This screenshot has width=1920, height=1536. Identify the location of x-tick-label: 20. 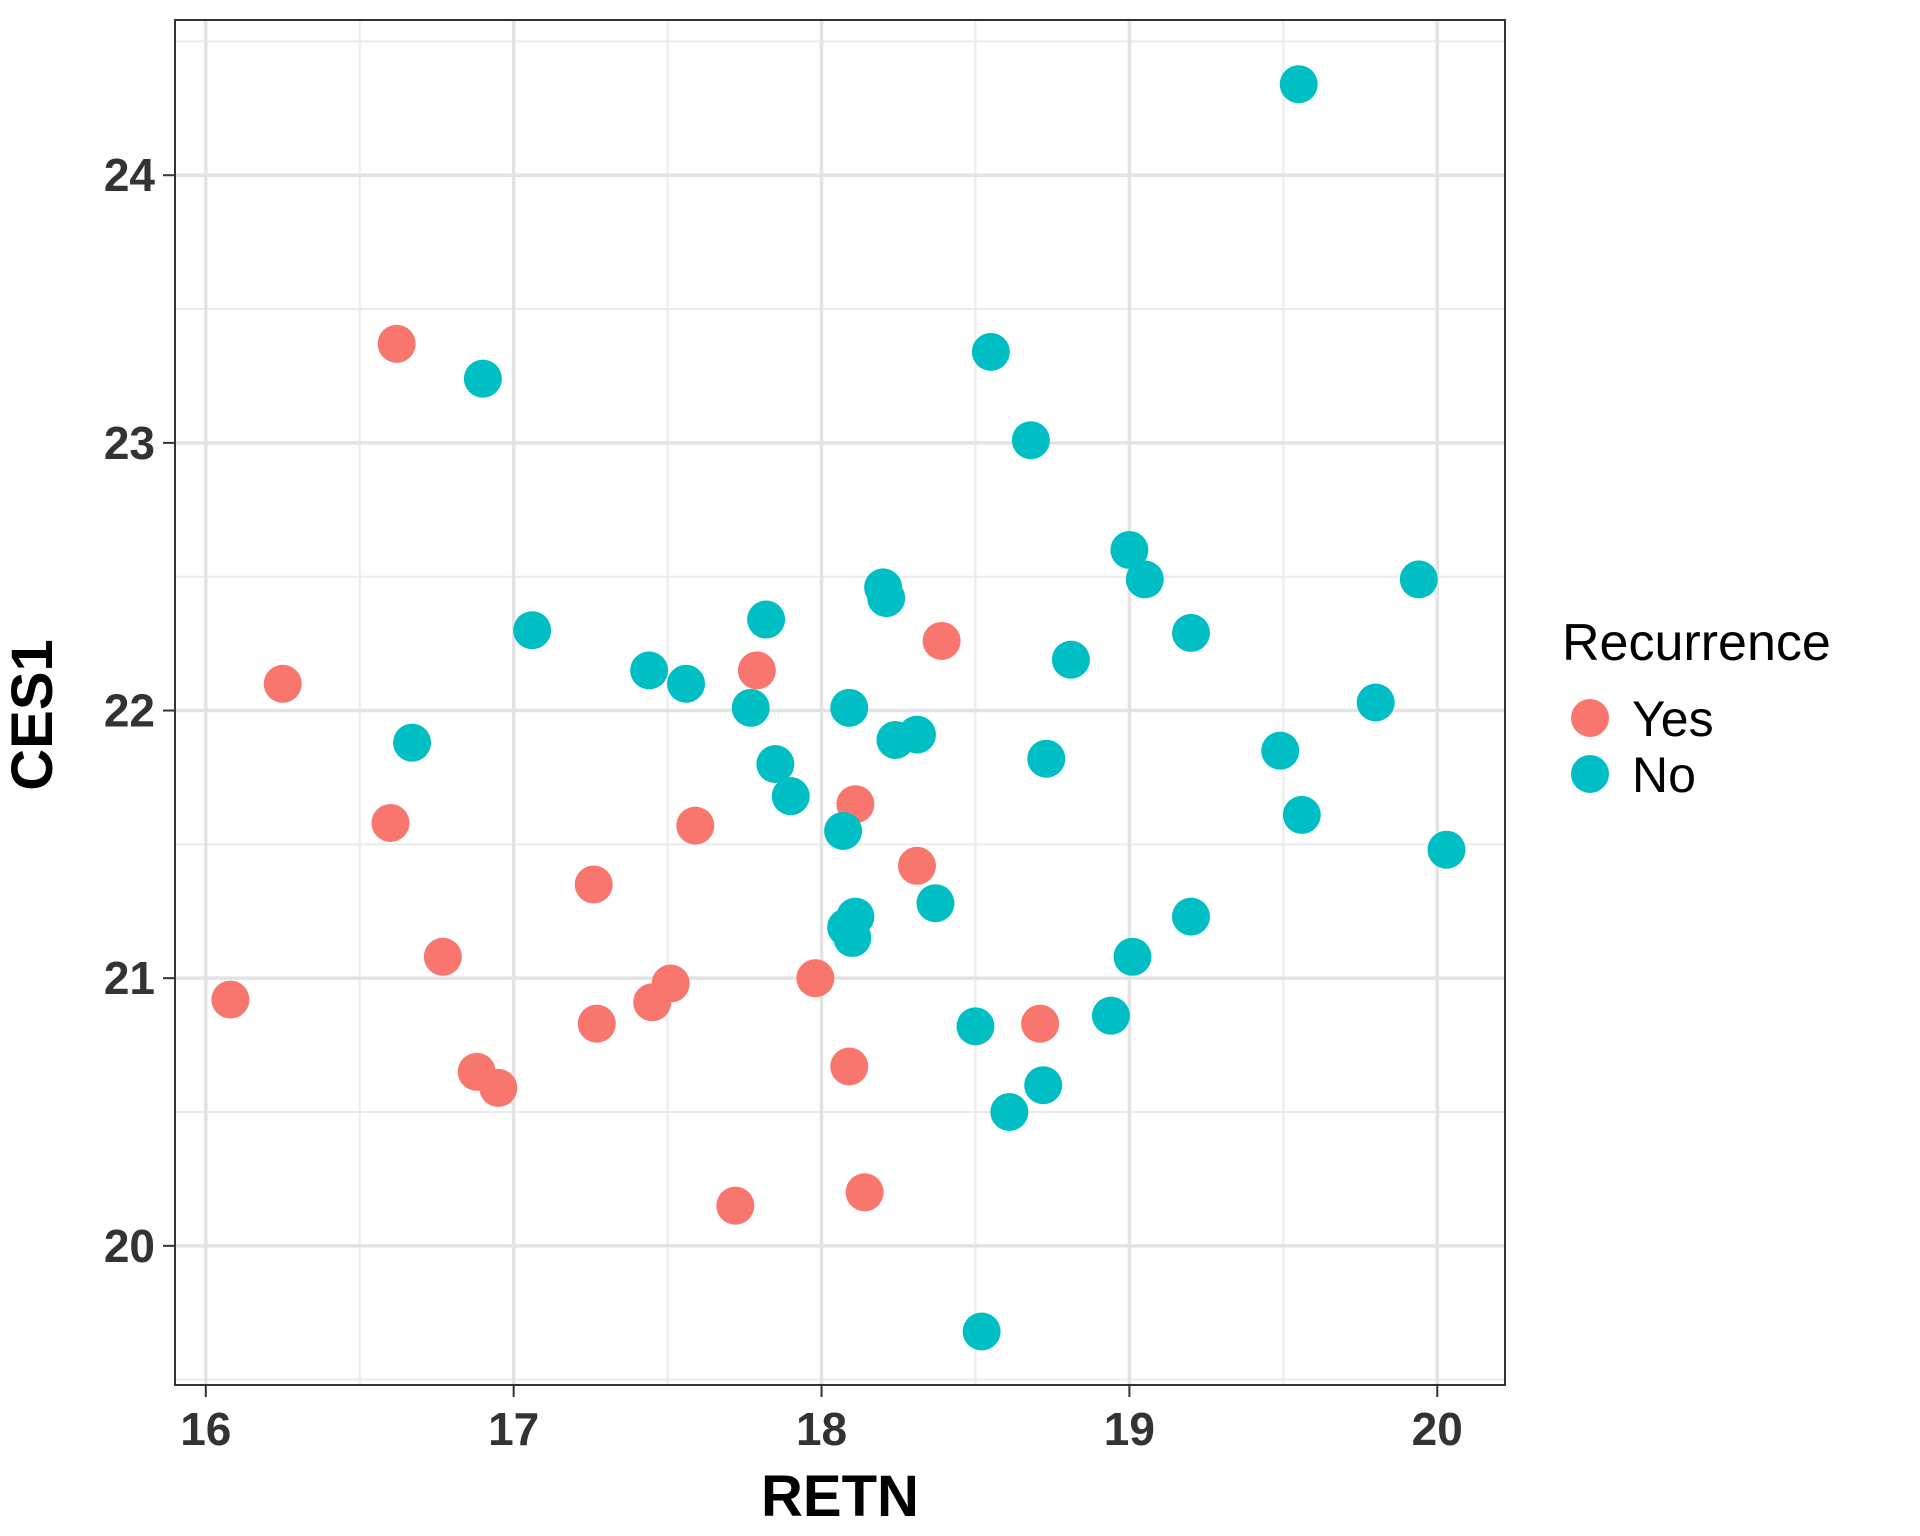
(1437, 1429).